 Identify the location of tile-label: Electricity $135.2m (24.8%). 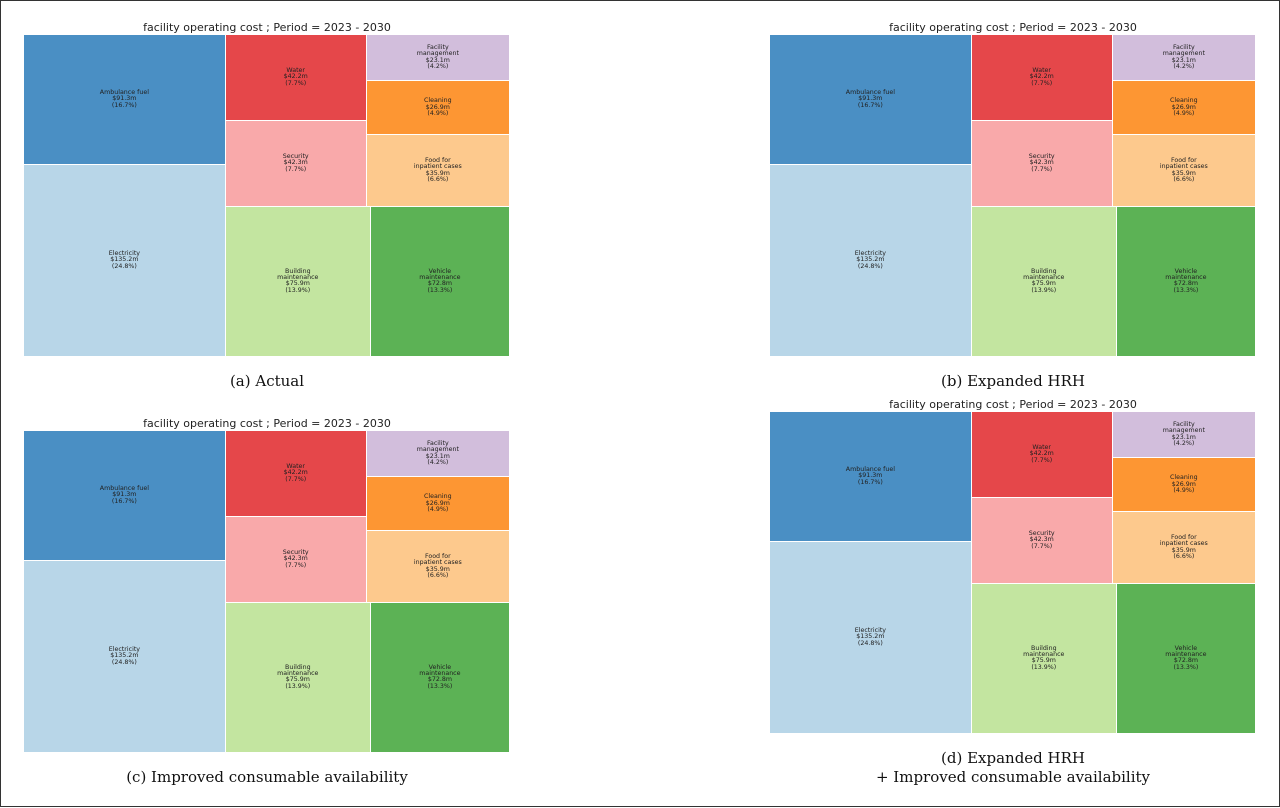
(124, 655).